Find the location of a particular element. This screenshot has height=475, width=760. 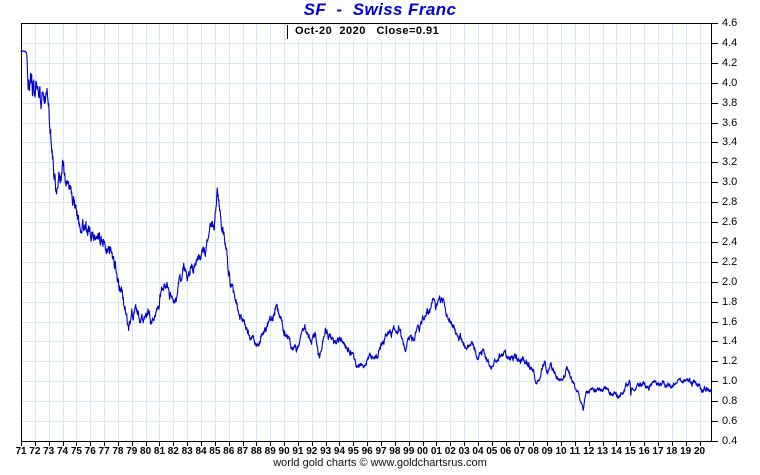

x-axis-label: 12 is located at coordinates (589, 451).